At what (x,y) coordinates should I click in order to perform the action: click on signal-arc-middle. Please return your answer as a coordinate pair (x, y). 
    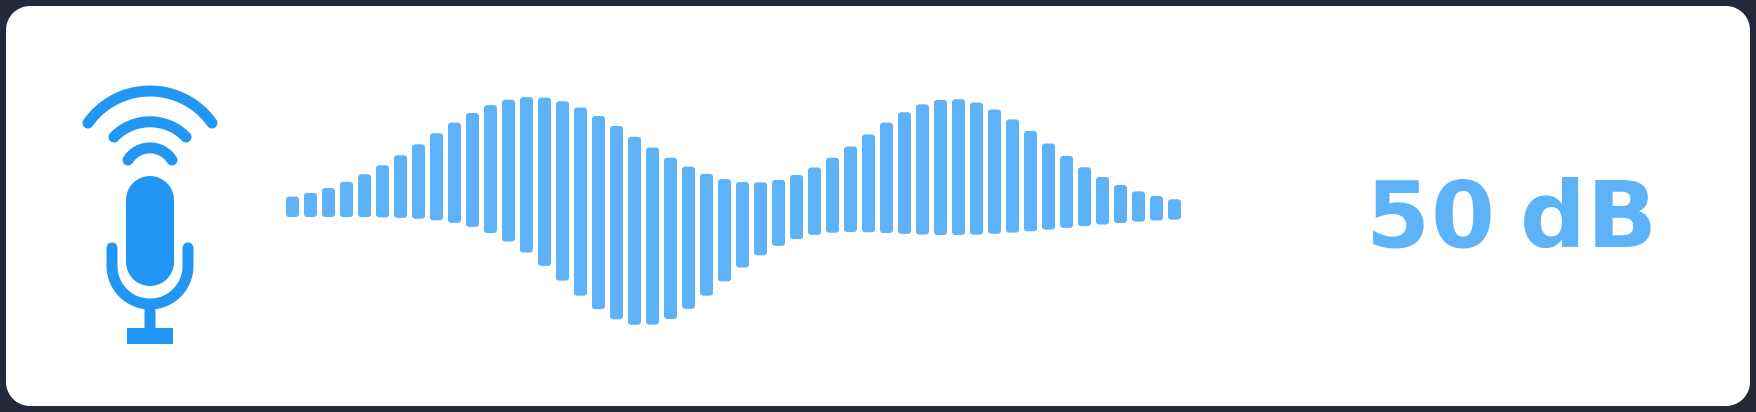
    Looking at the image, I should click on (150, 129).